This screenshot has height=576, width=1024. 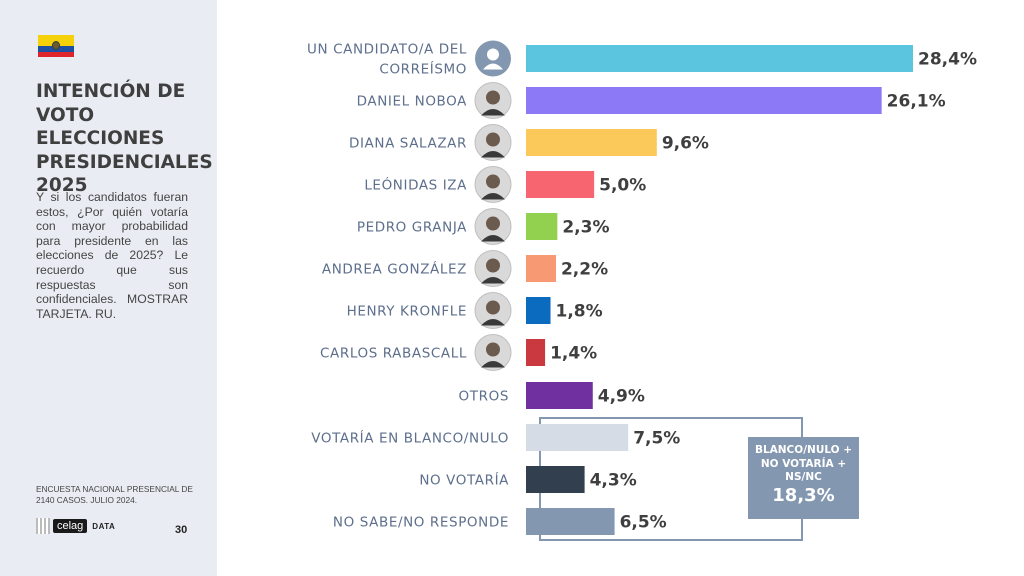 I want to click on category-label-8: OTROS, so click(x=484, y=397).